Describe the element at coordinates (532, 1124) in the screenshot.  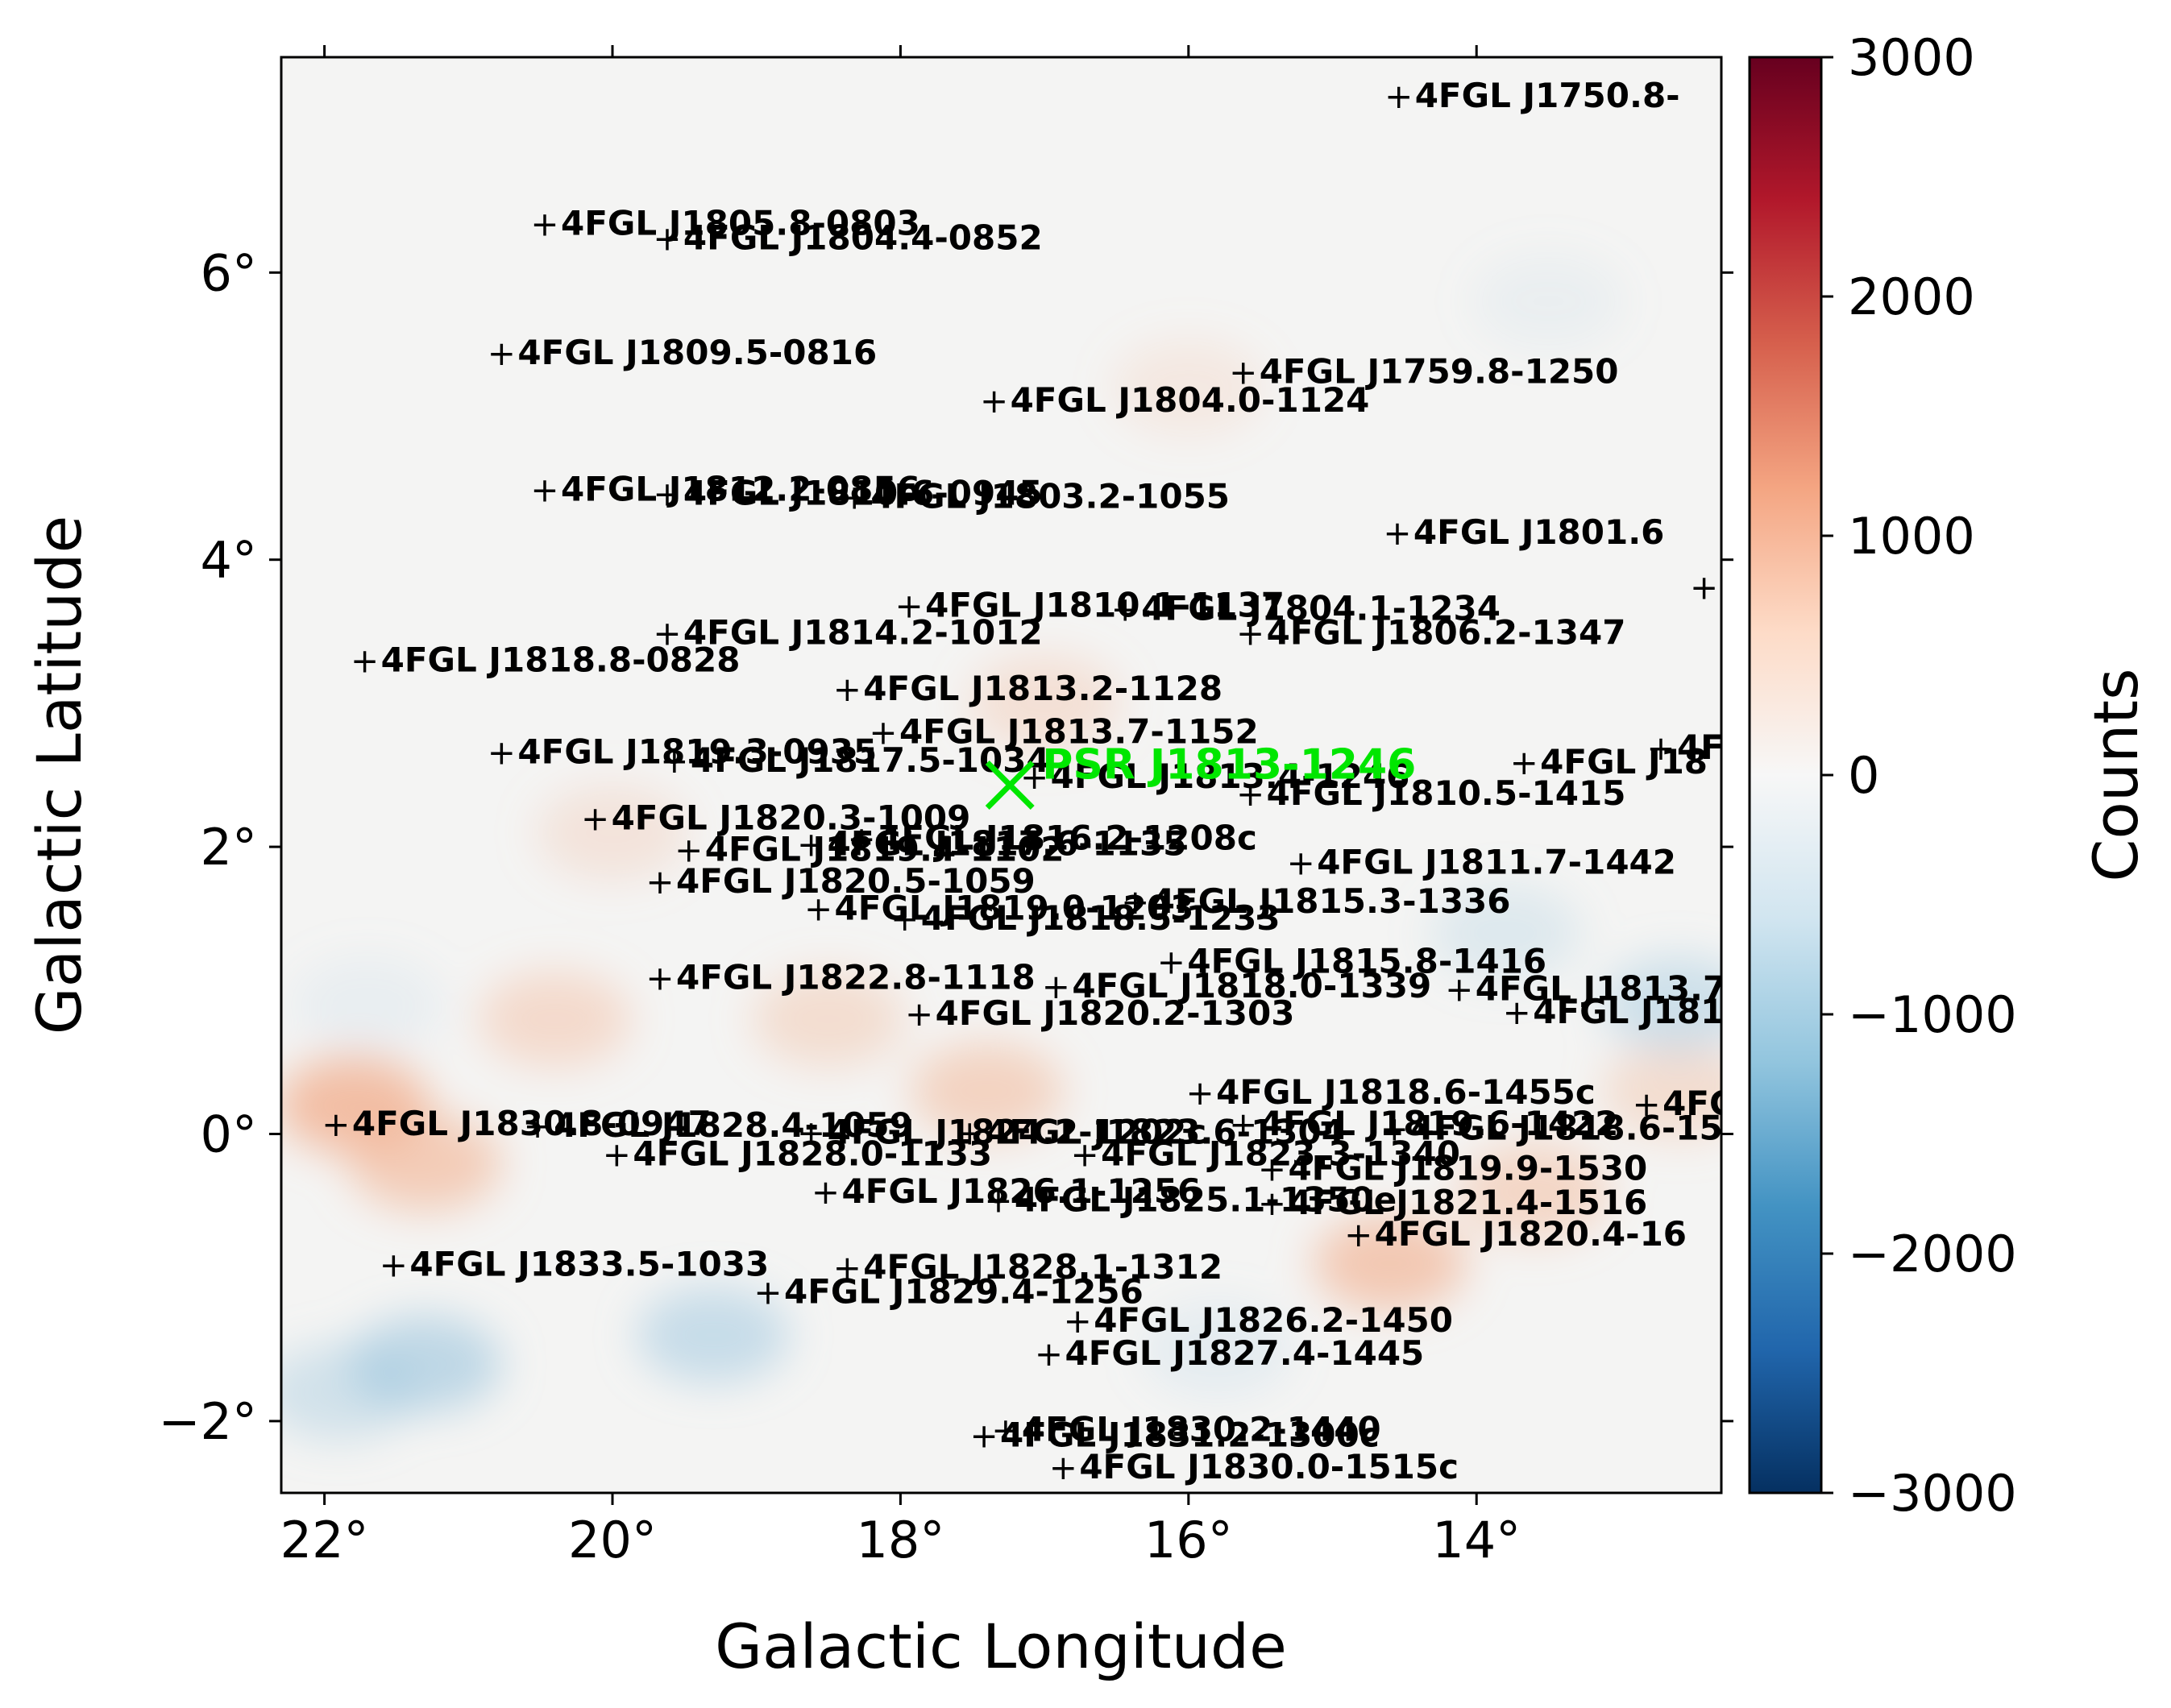
I see `source-label: 4FGL J1830.8-0947` at that location.